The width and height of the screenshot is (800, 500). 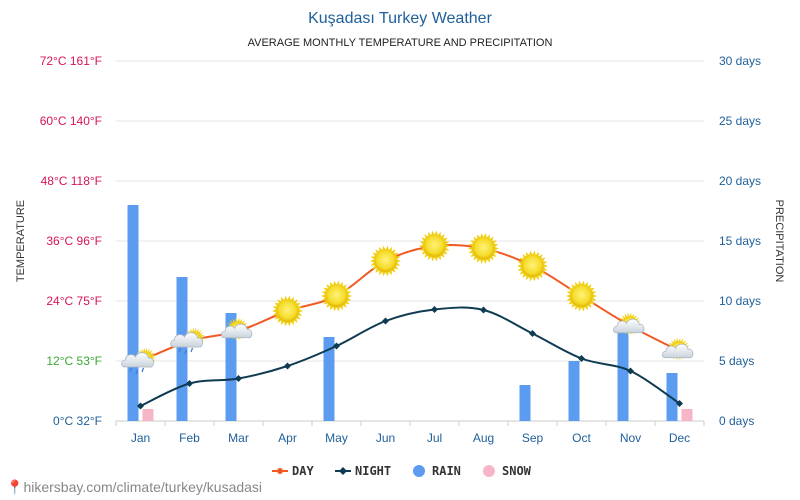 What do you see at coordinates (483, 438) in the screenshot?
I see `x-tick-label: Aug` at bounding box center [483, 438].